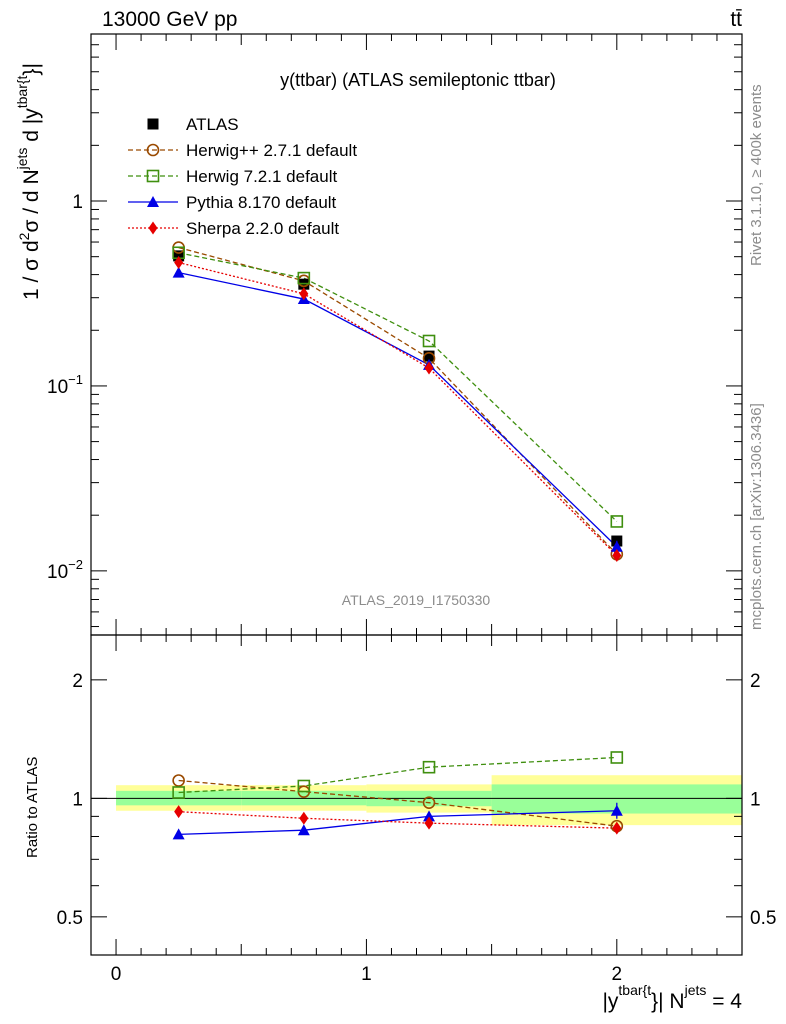 The image size is (786, 1024). What do you see at coordinates (212, 124) in the screenshot?
I see `legend-label-0: ATLAS` at bounding box center [212, 124].